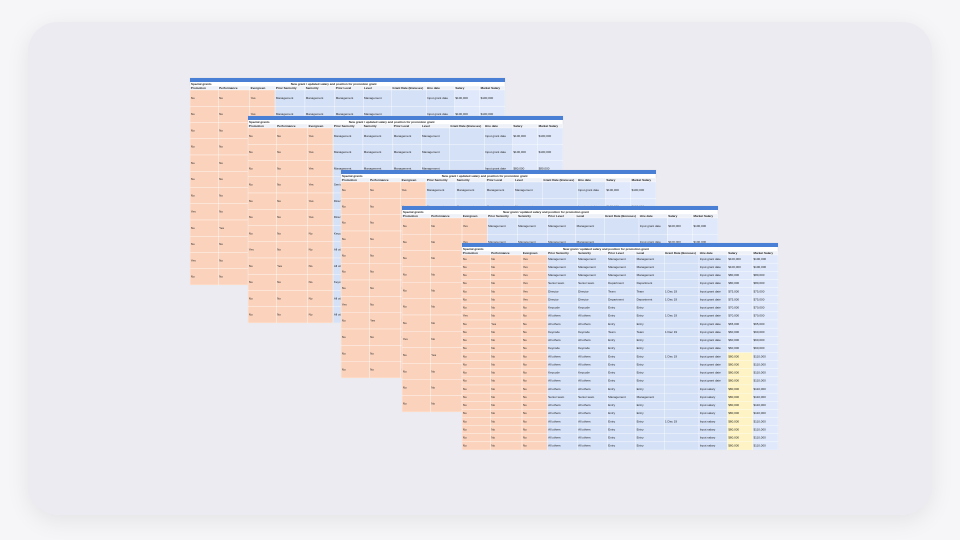 The image size is (960, 540). Describe the element at coordinates (733, 356) in the screenshot. I see `cell-text: $80,000` at that location.